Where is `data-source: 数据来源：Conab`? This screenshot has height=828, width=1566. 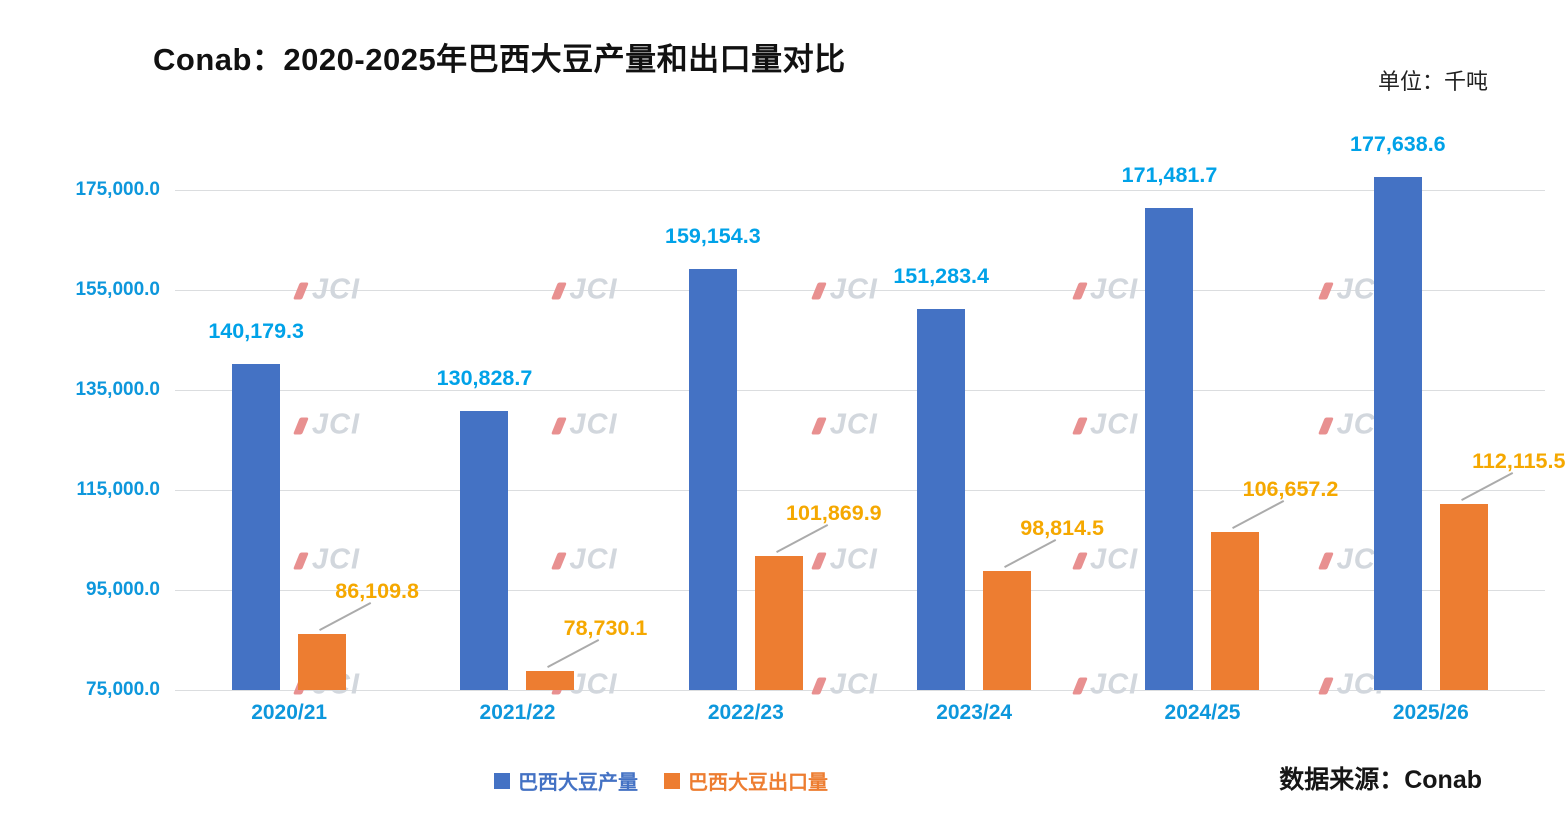 data-source: 数据来源：Conab is located at coordinates (1380, 780).